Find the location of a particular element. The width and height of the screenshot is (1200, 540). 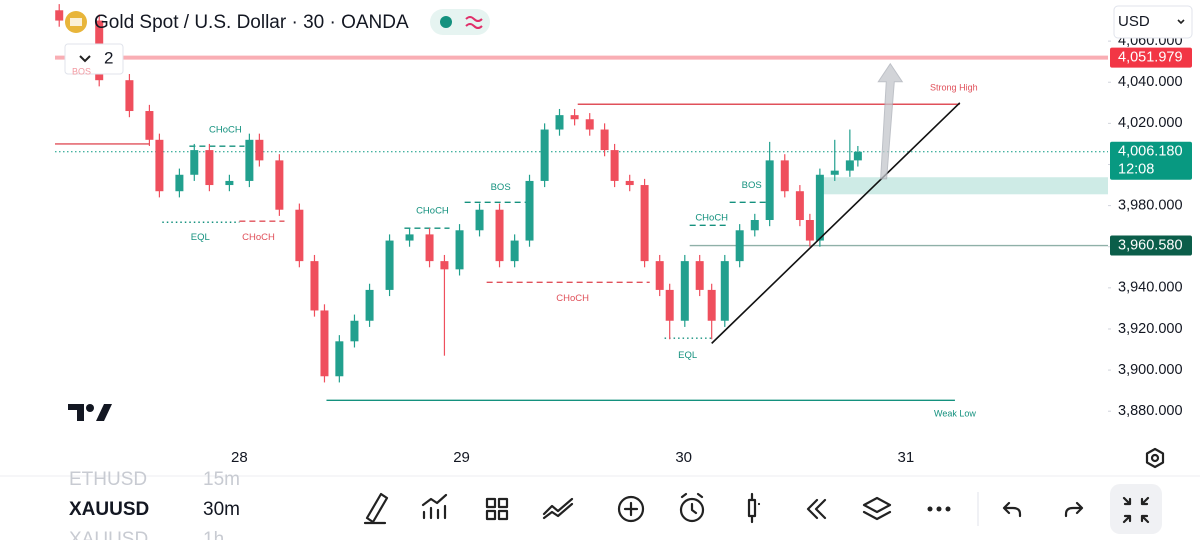

y-tick-label: 3,980.000 is located at coordinates (1150, 205).